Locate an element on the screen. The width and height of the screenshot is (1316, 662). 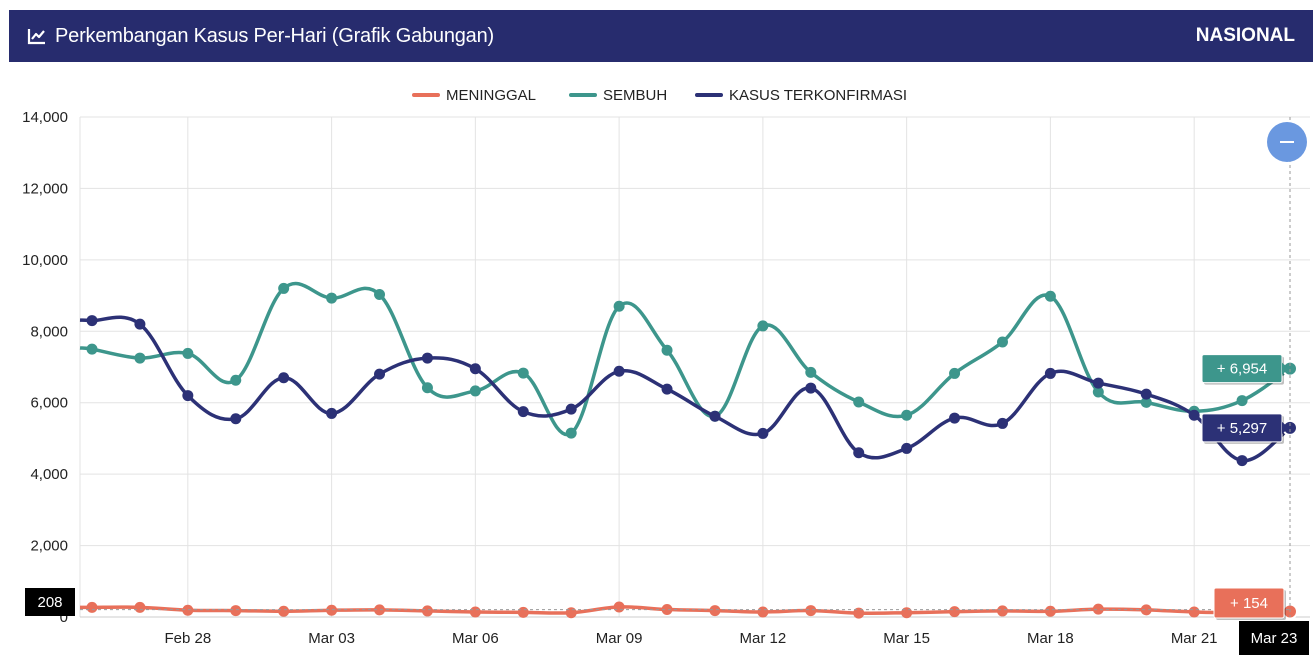
tooltip-meninggal: + 154 is located at coordinates (1249, 603).